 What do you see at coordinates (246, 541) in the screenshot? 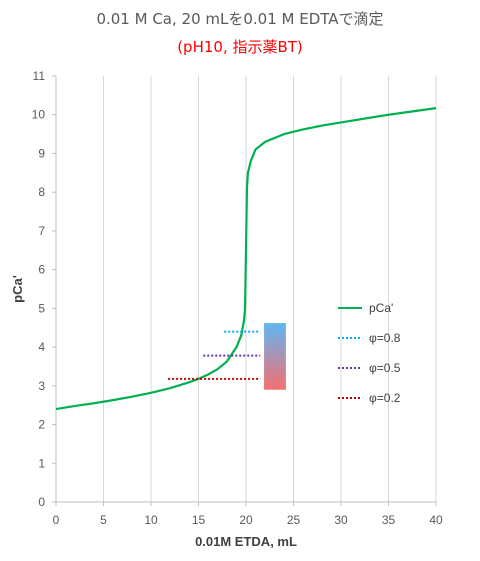
I see `x-axis-label: 0.01M ETDA, mL` at bounding box center [246, 541].